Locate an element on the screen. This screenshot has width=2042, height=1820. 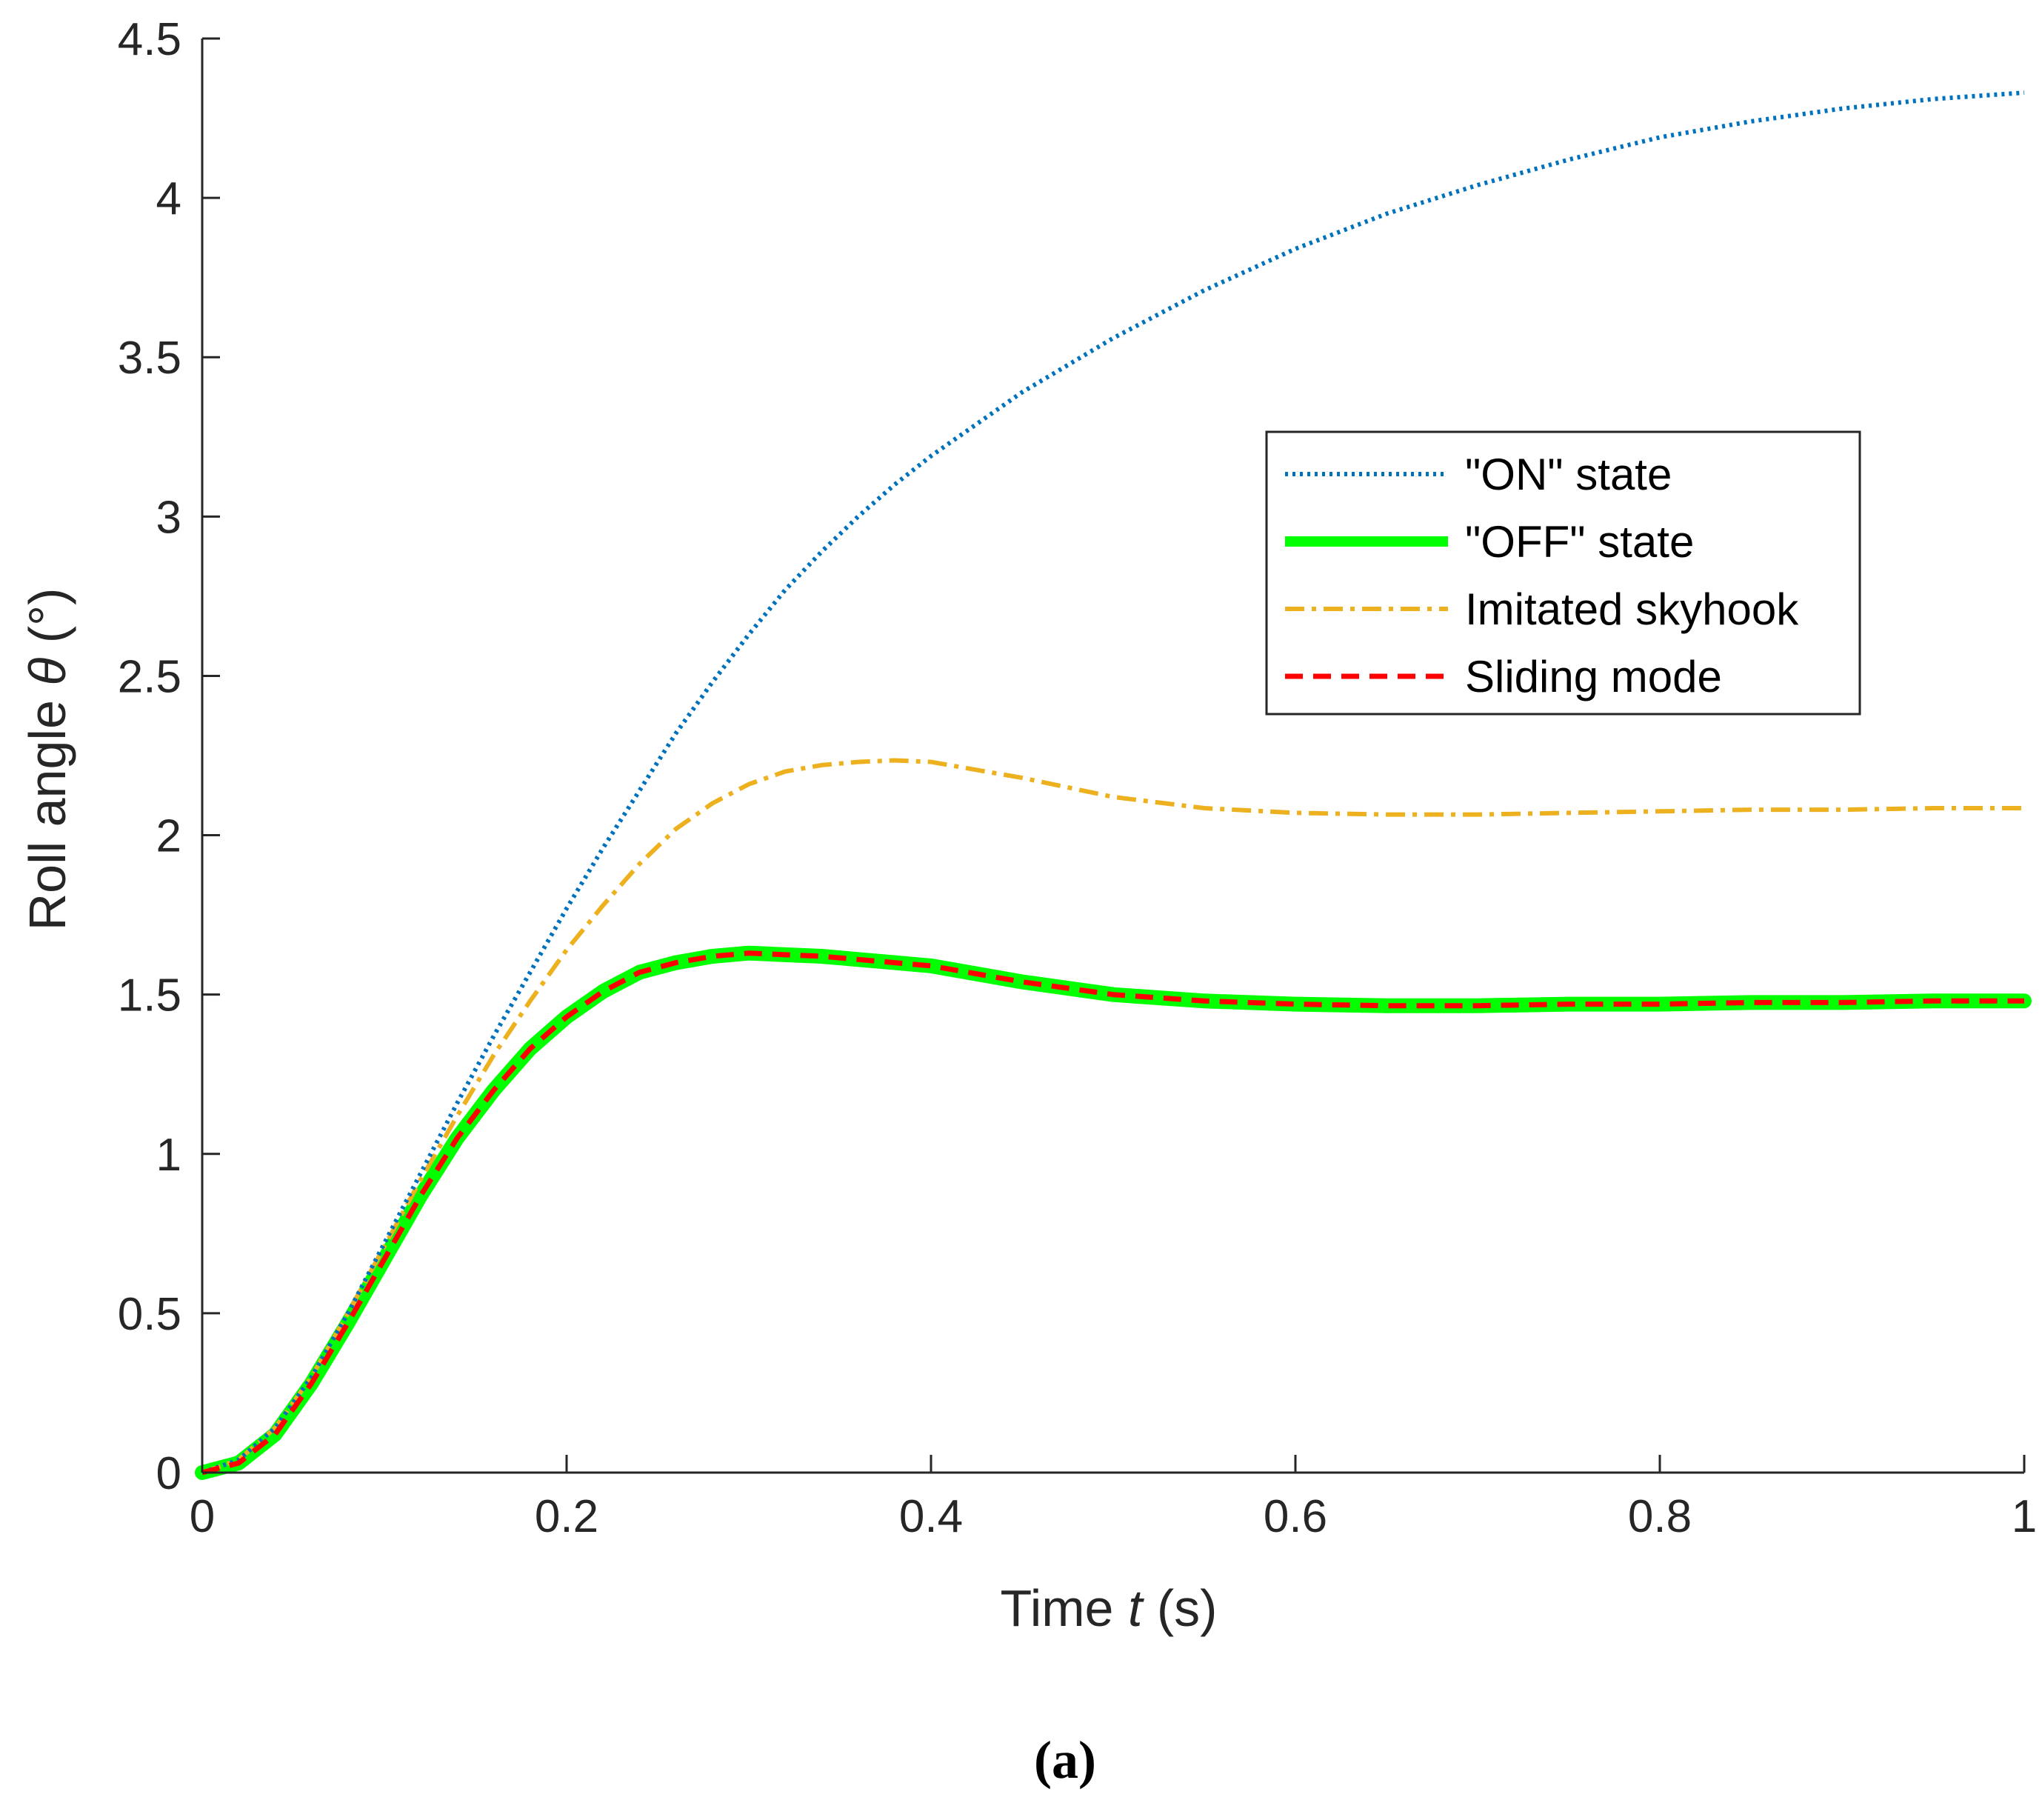
figure-caption: (a) is located at coordinates (1065, 1760).